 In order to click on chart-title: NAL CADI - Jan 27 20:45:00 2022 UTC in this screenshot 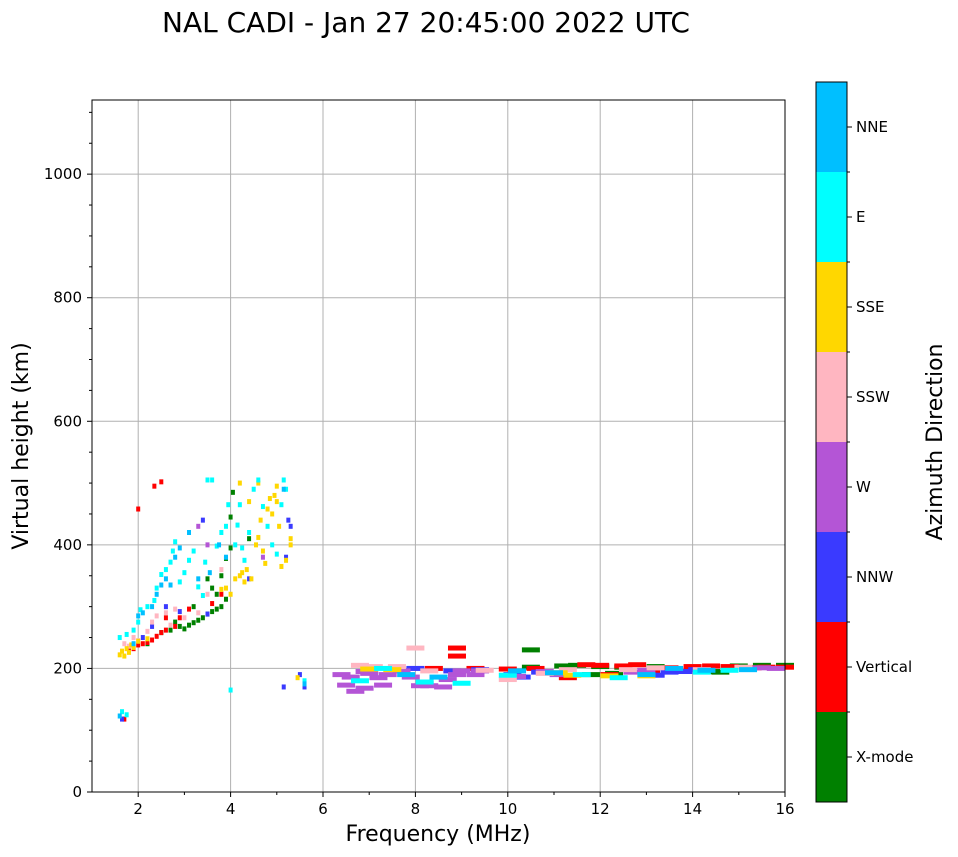, I will do `click(426, 22)`.